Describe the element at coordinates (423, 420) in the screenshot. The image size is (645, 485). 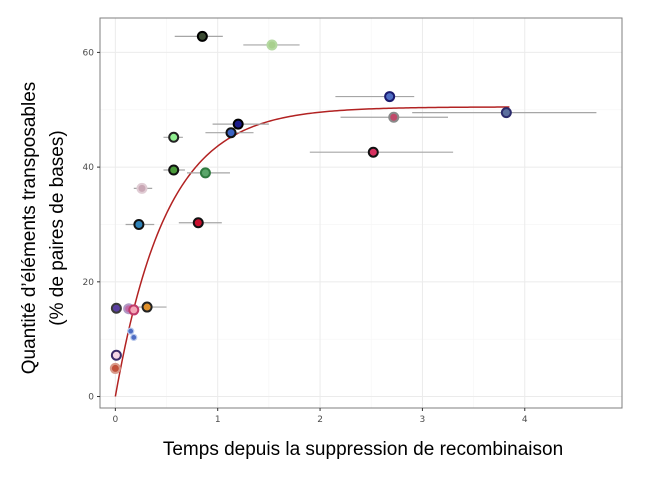
I see `x-tick-label: 3` at that location.